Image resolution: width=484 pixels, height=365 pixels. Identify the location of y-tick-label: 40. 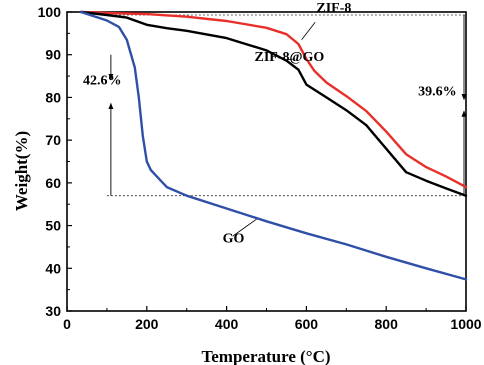
(53, 268).